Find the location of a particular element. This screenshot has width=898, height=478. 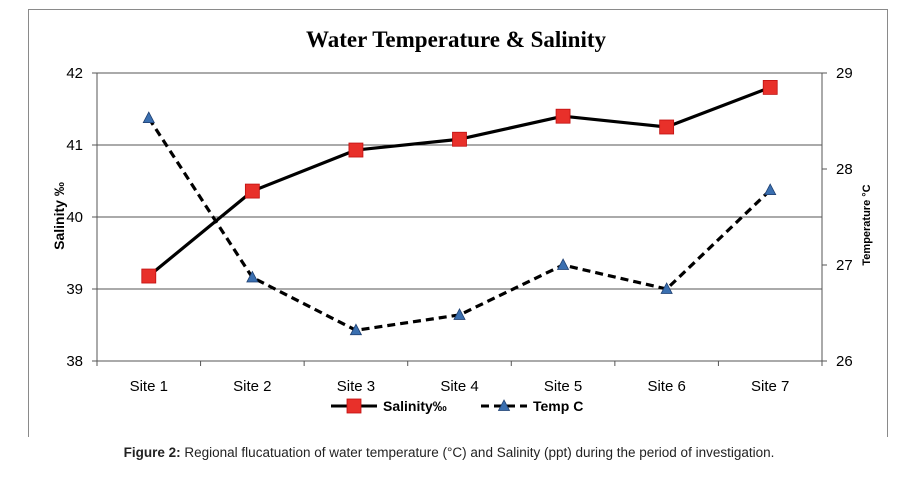

x-tick-label: Site 2 is located at coordinates (252, 386).